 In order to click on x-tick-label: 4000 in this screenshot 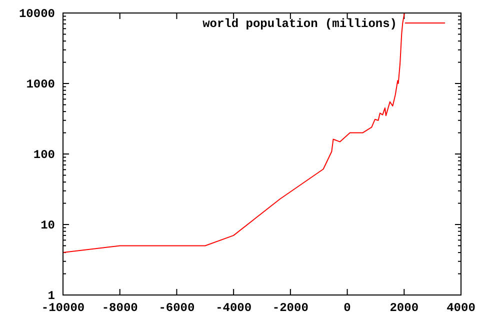, I will do `click(461, 308)`.